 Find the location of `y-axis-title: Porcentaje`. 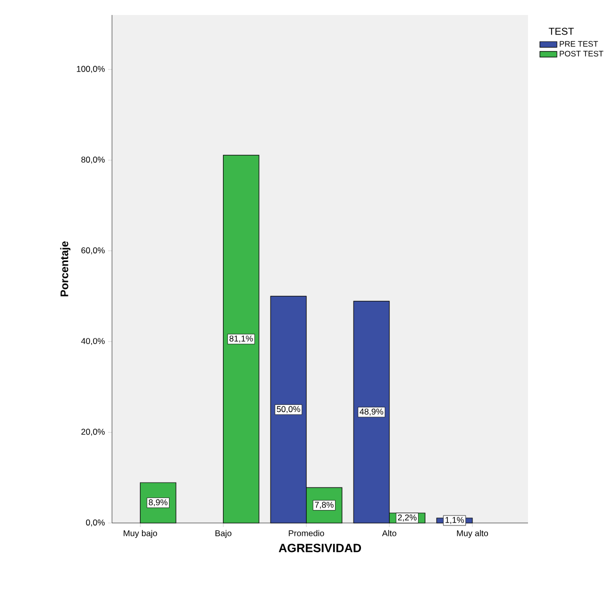

y-axis-title: Porcentaje is located at coordinates (65, 268).